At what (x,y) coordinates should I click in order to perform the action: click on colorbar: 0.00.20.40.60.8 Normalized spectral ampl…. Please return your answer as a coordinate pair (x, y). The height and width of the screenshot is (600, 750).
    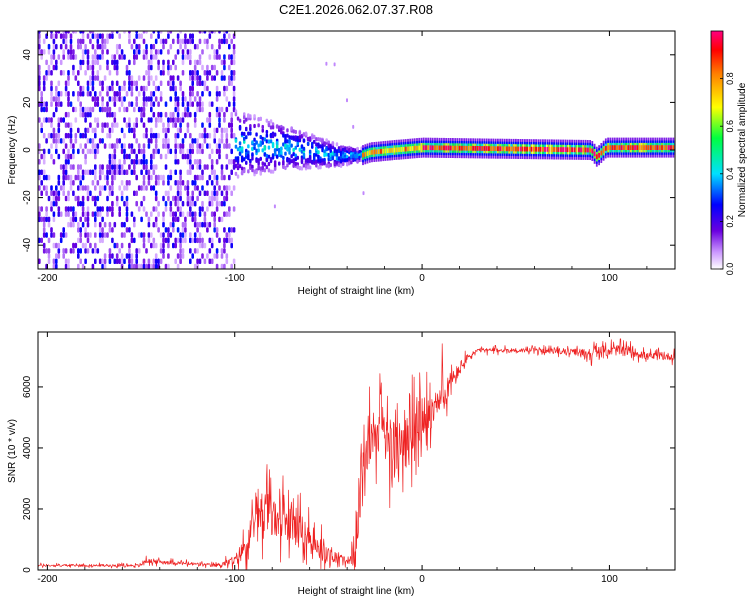
    Looking at the image, I should click on (729, 152).